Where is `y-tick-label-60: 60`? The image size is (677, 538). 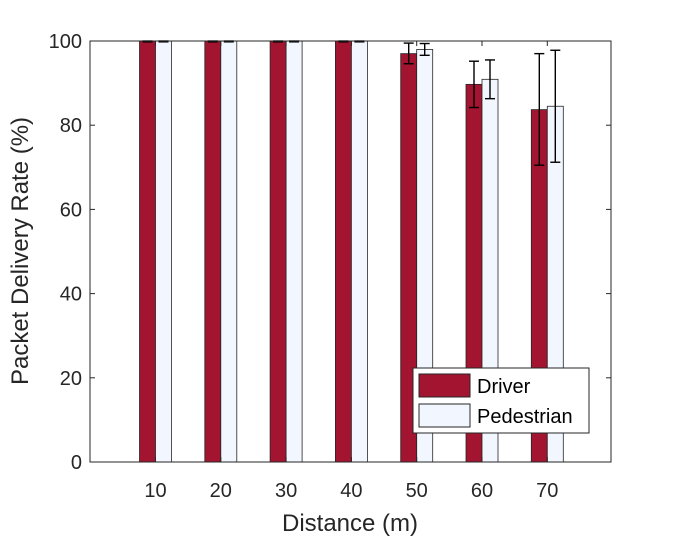
y-tick-label-60: 60 is located at coordinates (71, 210).